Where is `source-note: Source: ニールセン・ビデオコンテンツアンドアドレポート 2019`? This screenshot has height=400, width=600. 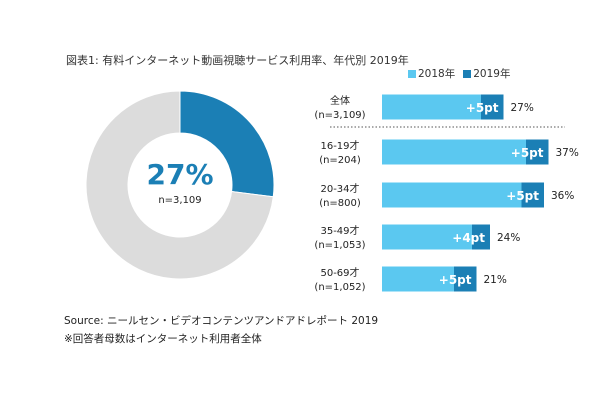 source-note: Source: ニールセン・ビデオコンテンツアンドアドレポート 2019 is located at coordinates (221, 321).